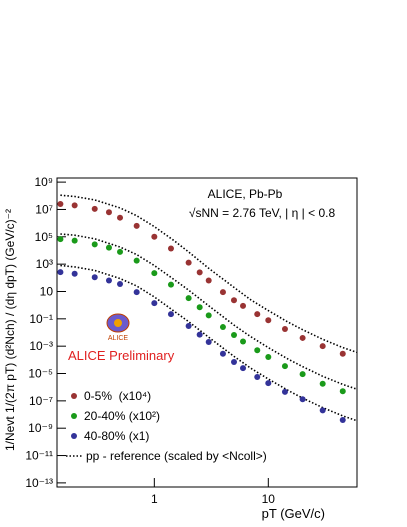 The height and width of the screenshot is (527, 407). What do you see at coordinates (176, 456) in the screenshot?
I see `legend-label: pp - reference (scaled by <Ncoll>)` at bounding box center [176, 456].